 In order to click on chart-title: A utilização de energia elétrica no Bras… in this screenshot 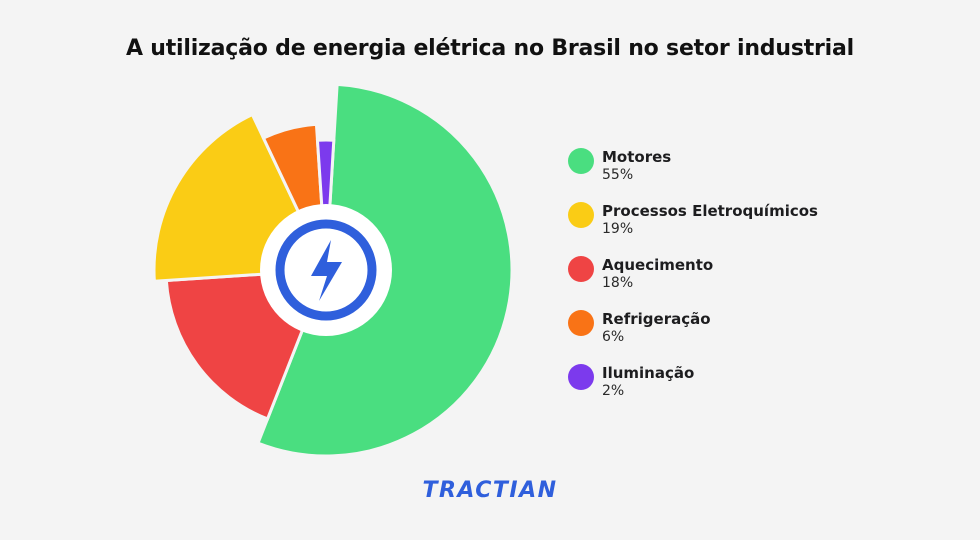, I will do `click(490, 48)`.